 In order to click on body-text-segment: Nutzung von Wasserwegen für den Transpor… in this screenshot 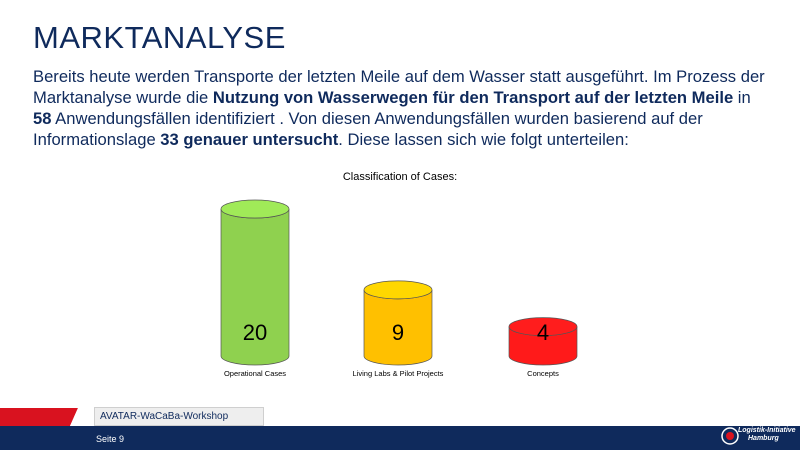, I will do `click(473, 97)`.